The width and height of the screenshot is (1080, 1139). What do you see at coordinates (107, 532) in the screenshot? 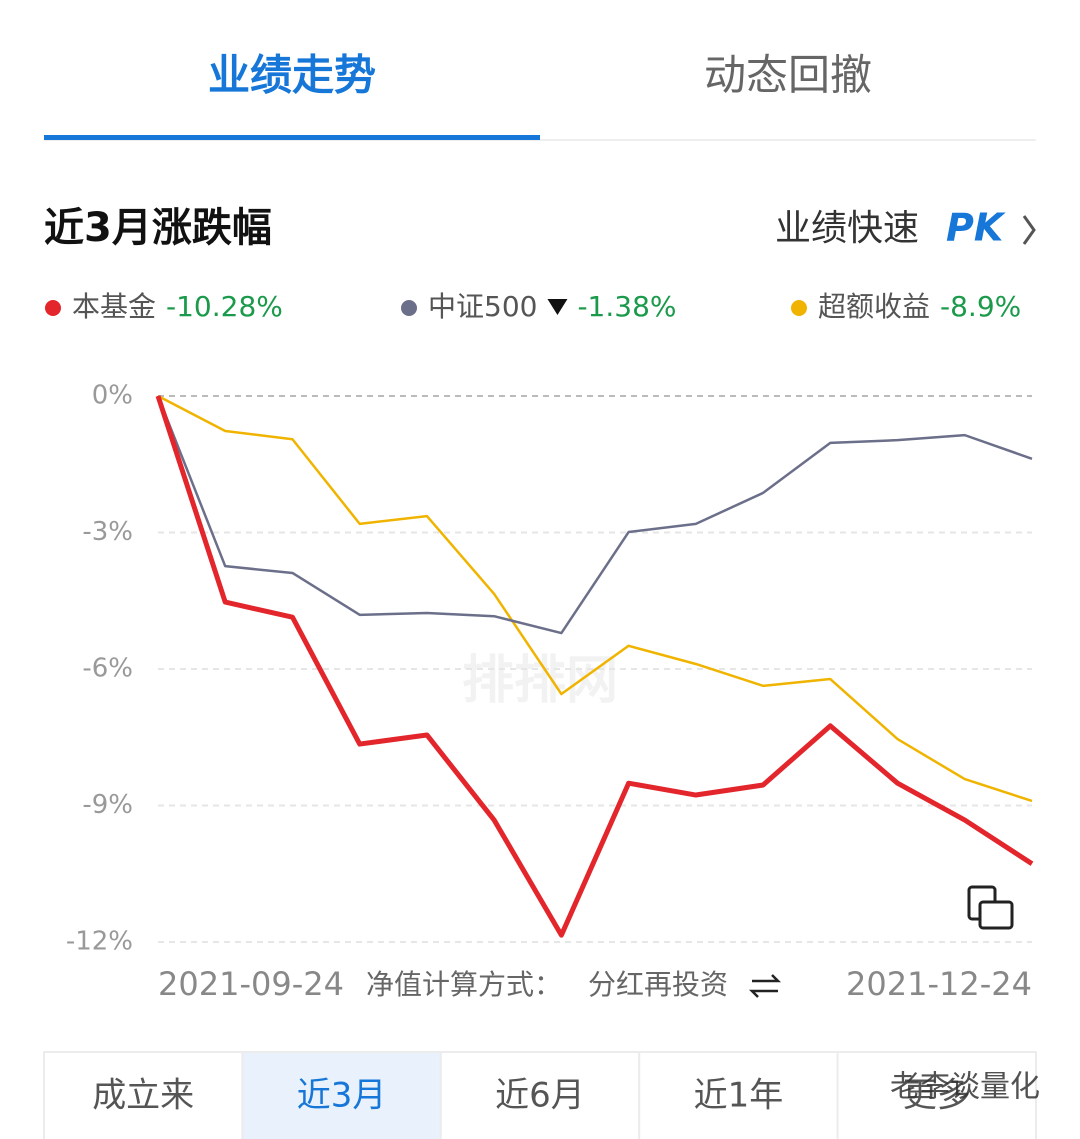
I see `y-tick-label: -3%` at bounding box center [107, 532].